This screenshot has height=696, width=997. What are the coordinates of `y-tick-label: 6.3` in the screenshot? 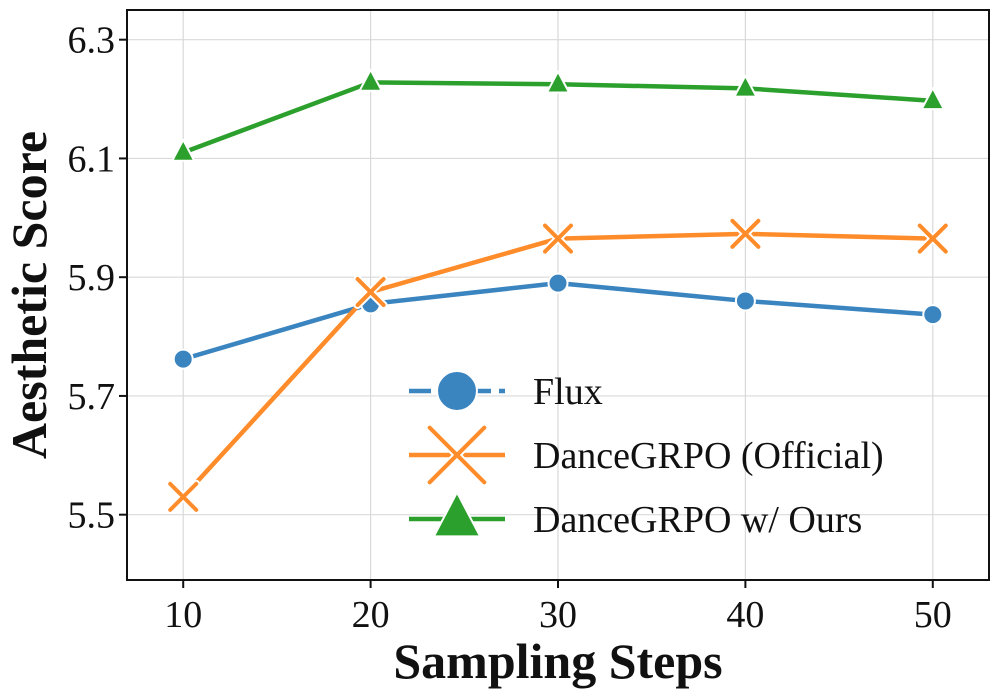 It's located at (92, 41).